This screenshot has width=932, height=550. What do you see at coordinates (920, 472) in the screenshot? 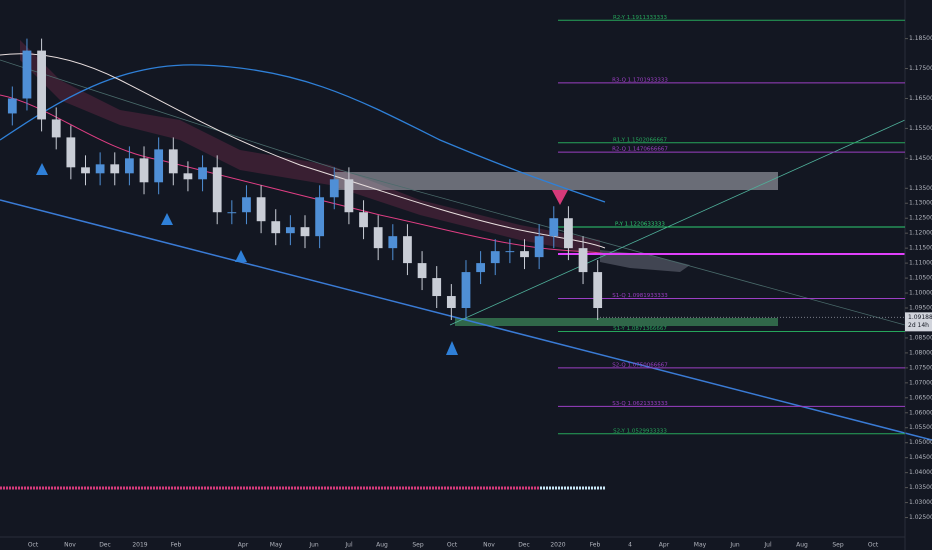
I see `y-tick-label: 1.04000` at bounding box center [920, 472].